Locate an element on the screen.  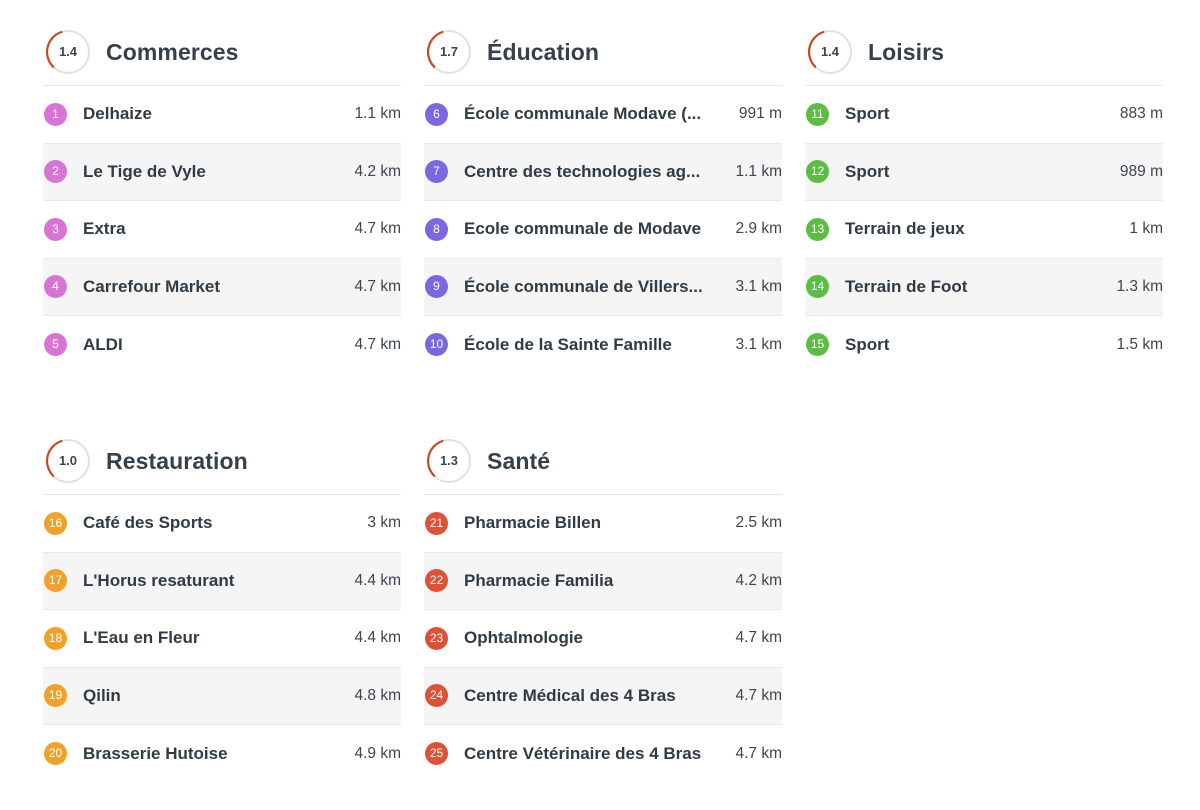
category-title: Éducation is located at coordinates (543, 51).